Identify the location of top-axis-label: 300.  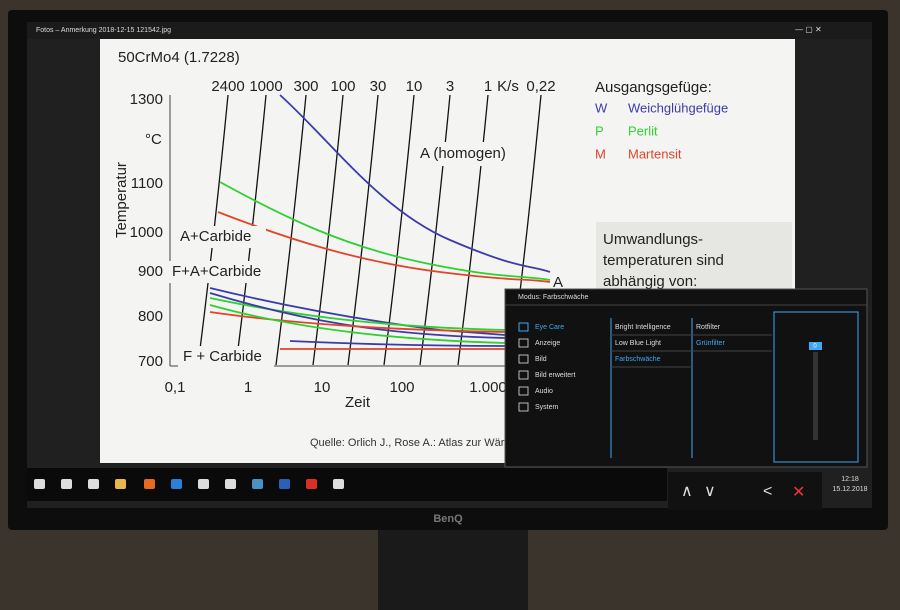
(305, 86).